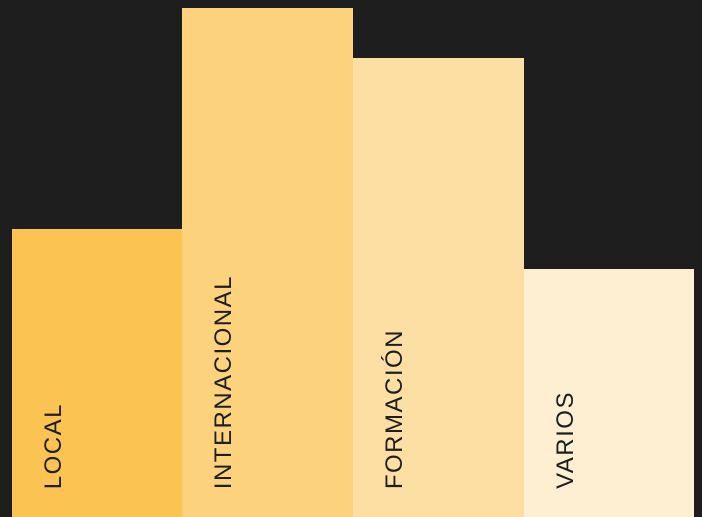  Describe the element at coordinates (97, 373) in the screenshot. I see `category-block-local: LOCAL` at that location.